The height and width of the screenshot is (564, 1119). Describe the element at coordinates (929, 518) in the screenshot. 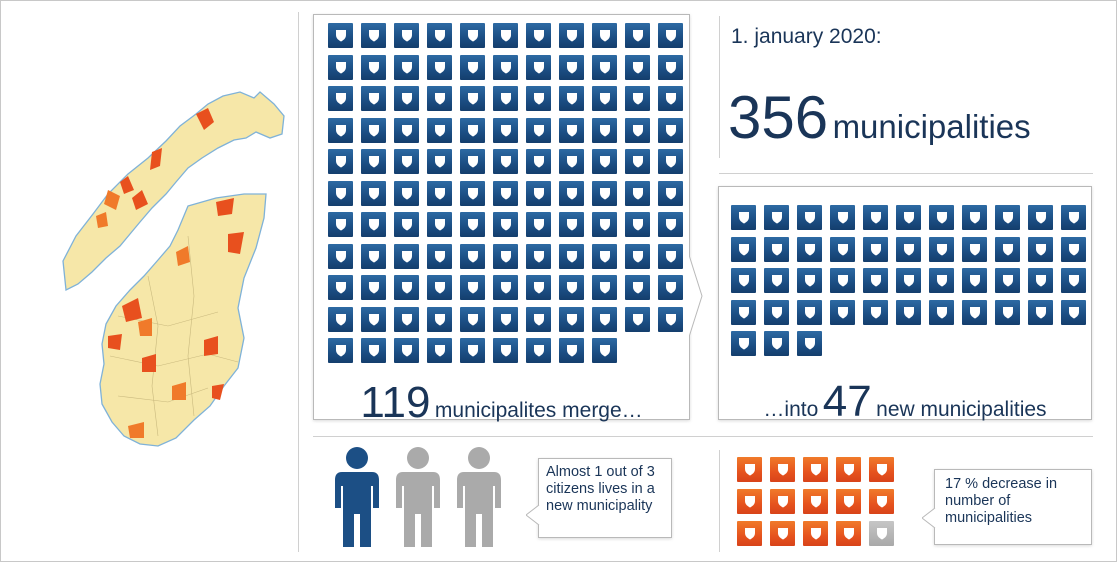

I see `decrease-callout-pointer` at that location.